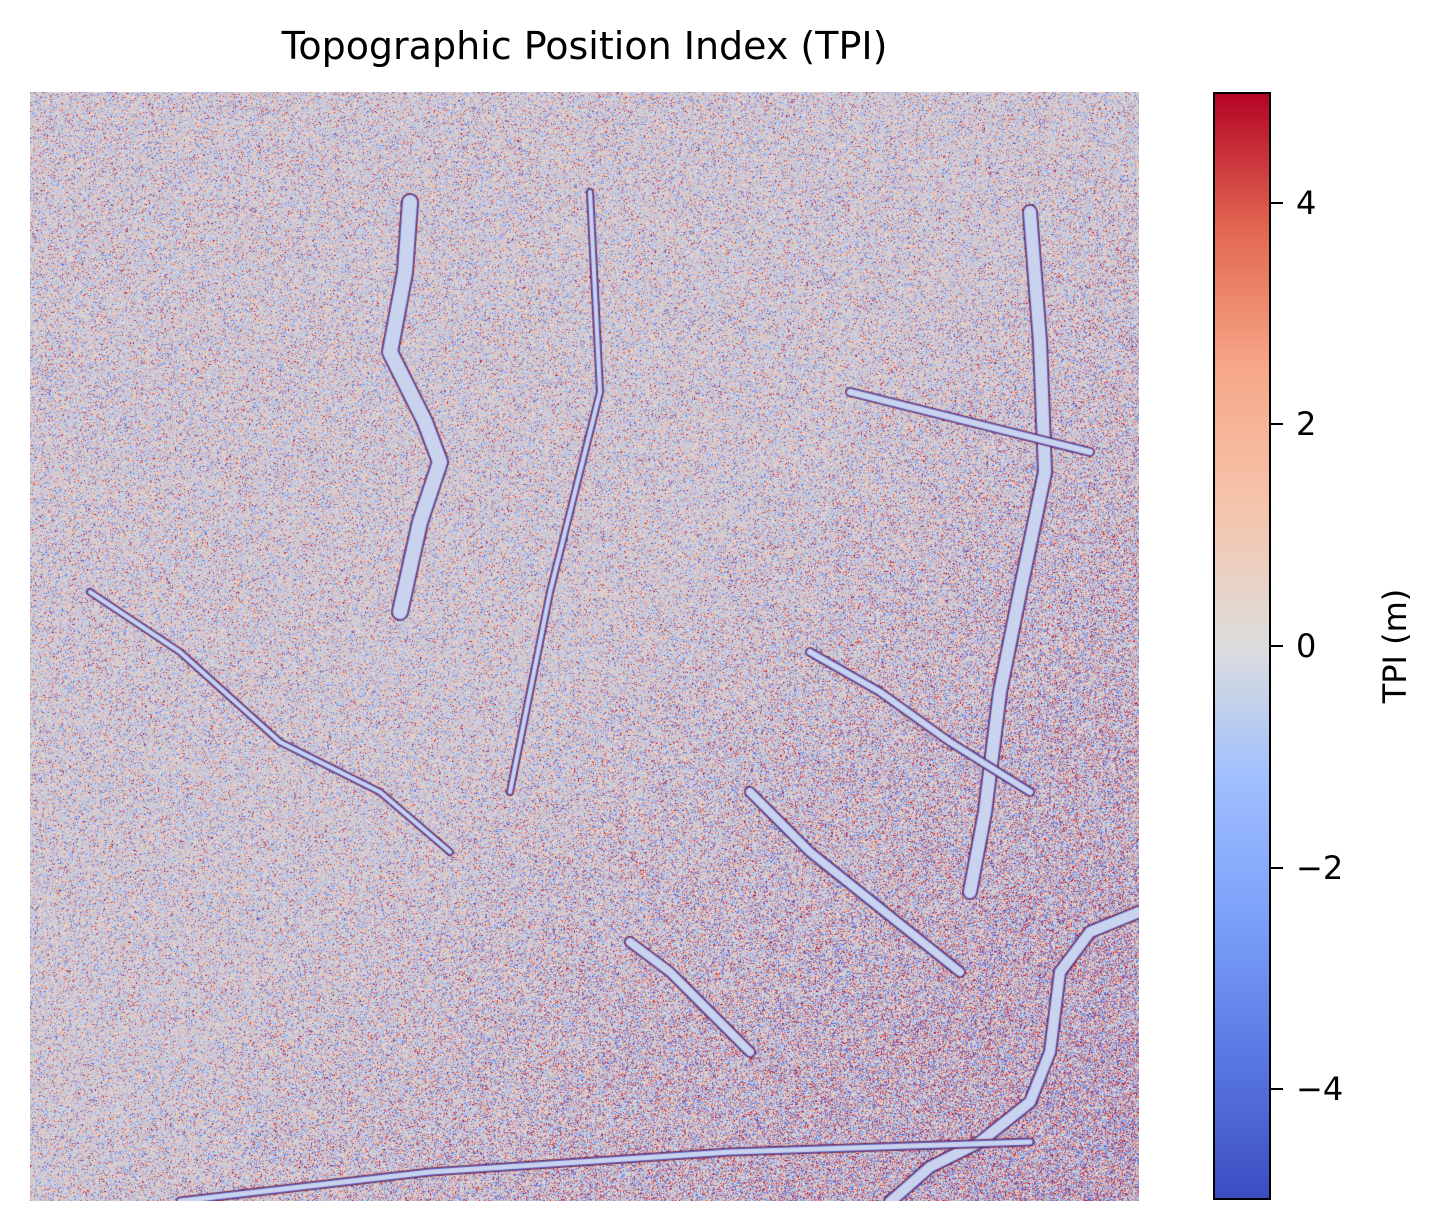  I want to click on colorbar, so click(1242, 646).